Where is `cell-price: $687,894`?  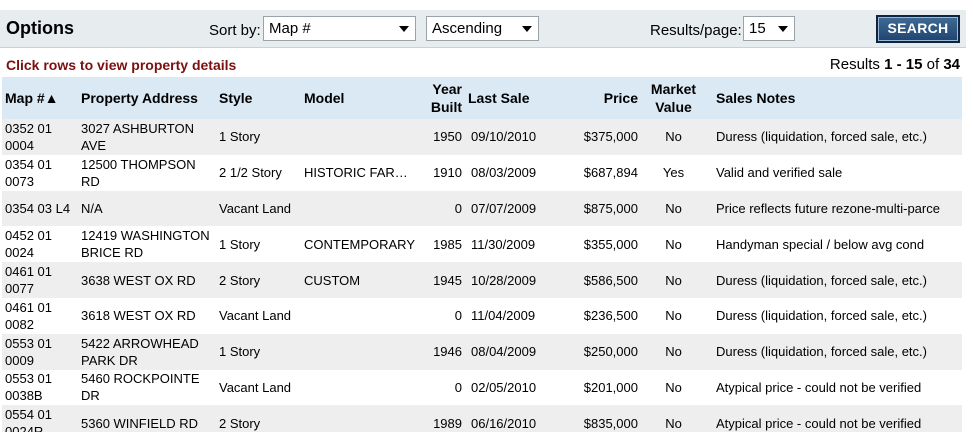 cell-price: $687,894 is located at coordinates (610, 173).